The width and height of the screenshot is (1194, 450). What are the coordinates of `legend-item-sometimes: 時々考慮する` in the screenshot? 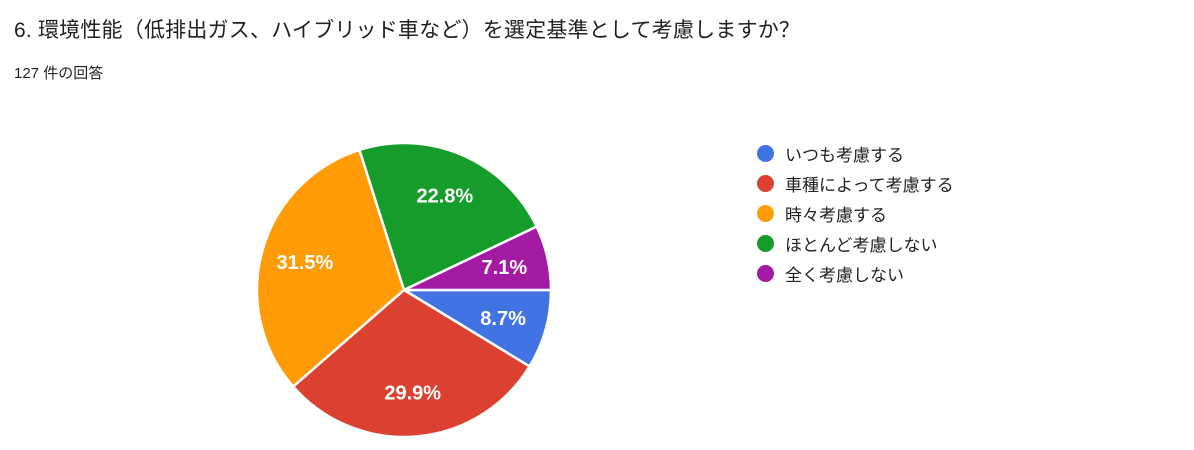 It's located at (855, 213).